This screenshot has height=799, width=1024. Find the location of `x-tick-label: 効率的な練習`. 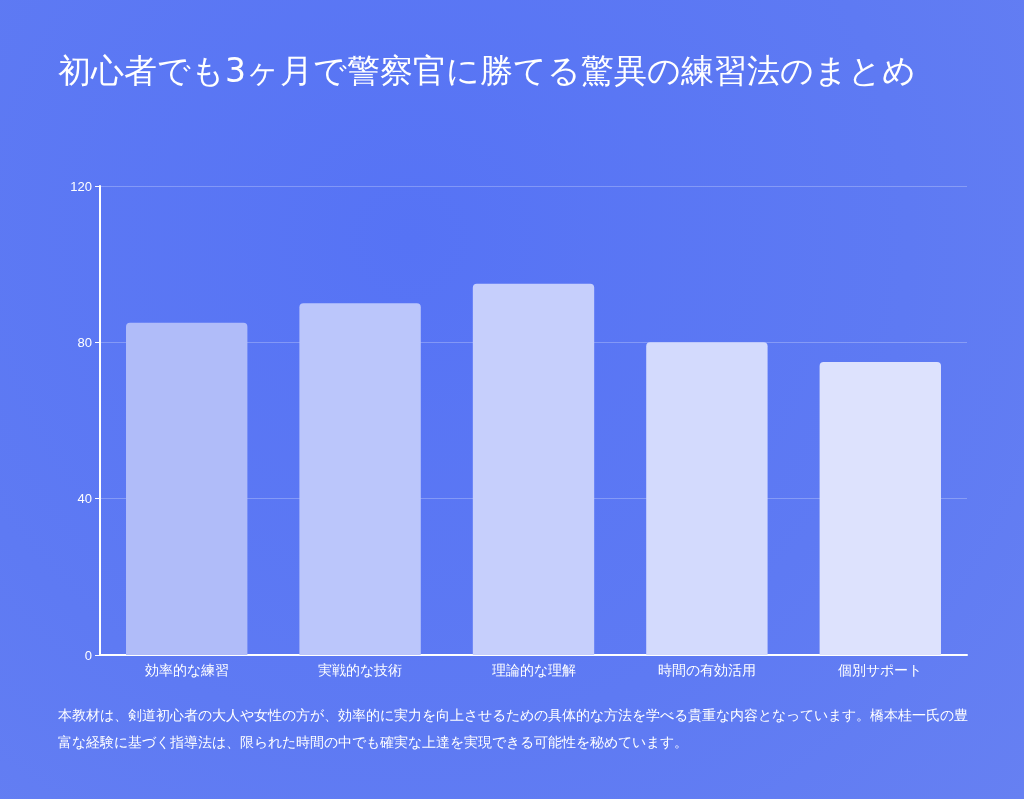

x-tick-label: 効率的な練習 is located at coordinates (186, 670).